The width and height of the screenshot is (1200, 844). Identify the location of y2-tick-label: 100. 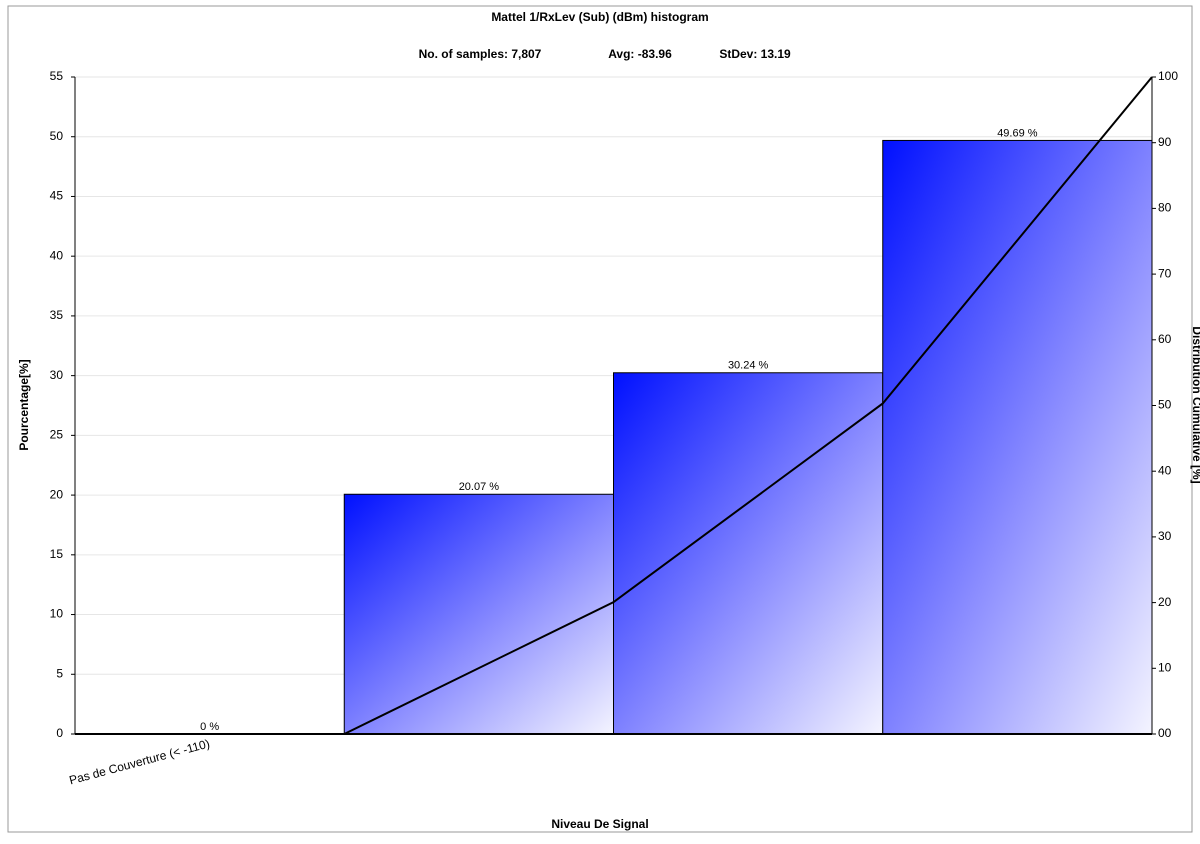
(1168, 76).